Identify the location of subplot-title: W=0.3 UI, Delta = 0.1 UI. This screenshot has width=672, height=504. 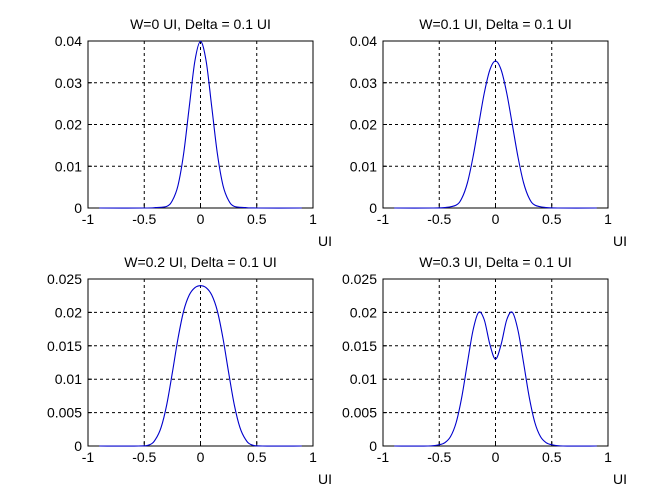
(495, 262).